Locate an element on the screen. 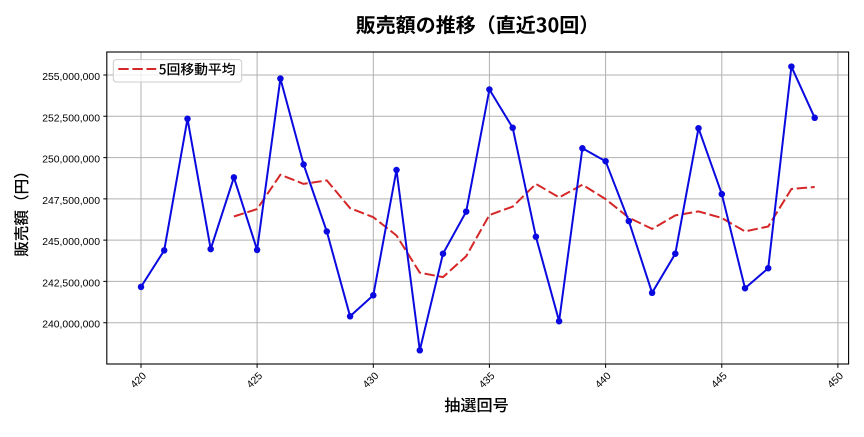  svg-text: 250,000,000 is located at coordinates (71, 160).